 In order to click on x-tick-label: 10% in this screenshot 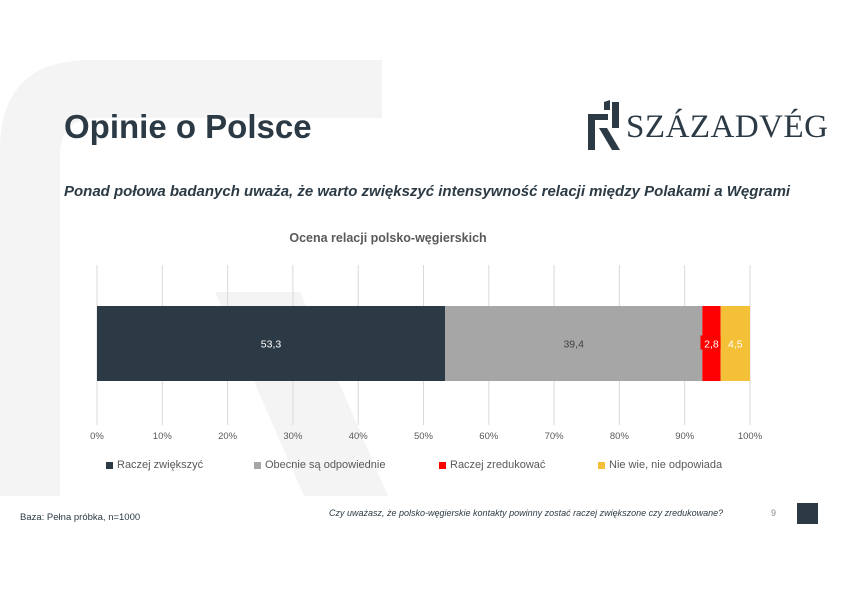, I will do `click(163, 436)`.